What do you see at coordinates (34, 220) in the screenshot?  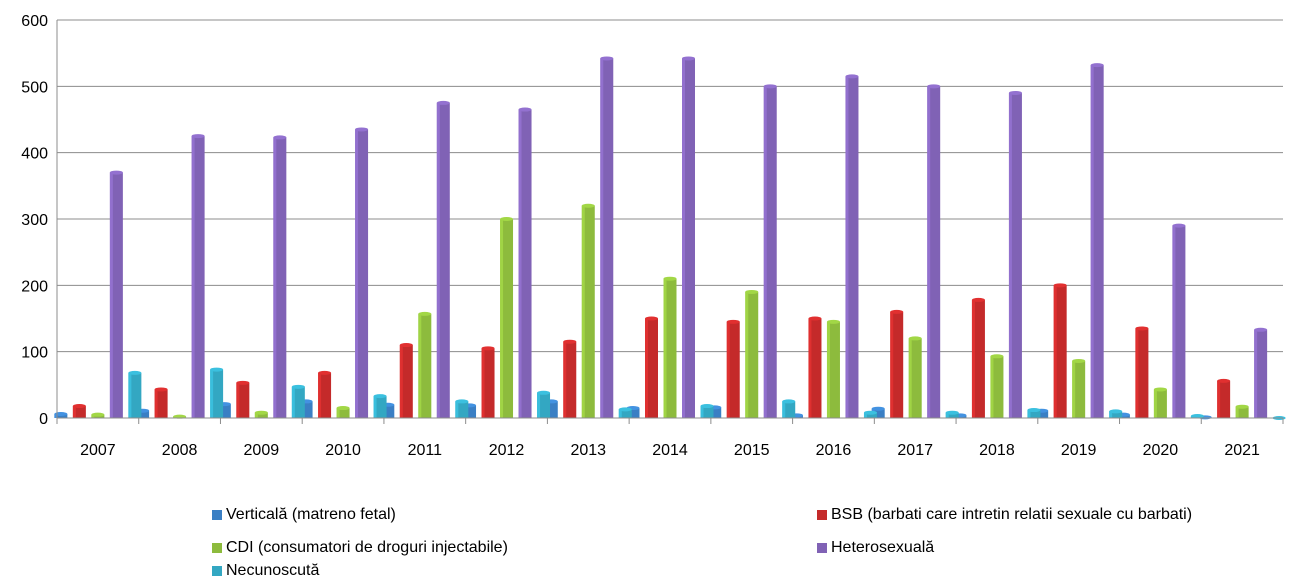 I see `y-axis-ticks: 0 100 200 300 400 500 600` at bounding box center [34, 220].